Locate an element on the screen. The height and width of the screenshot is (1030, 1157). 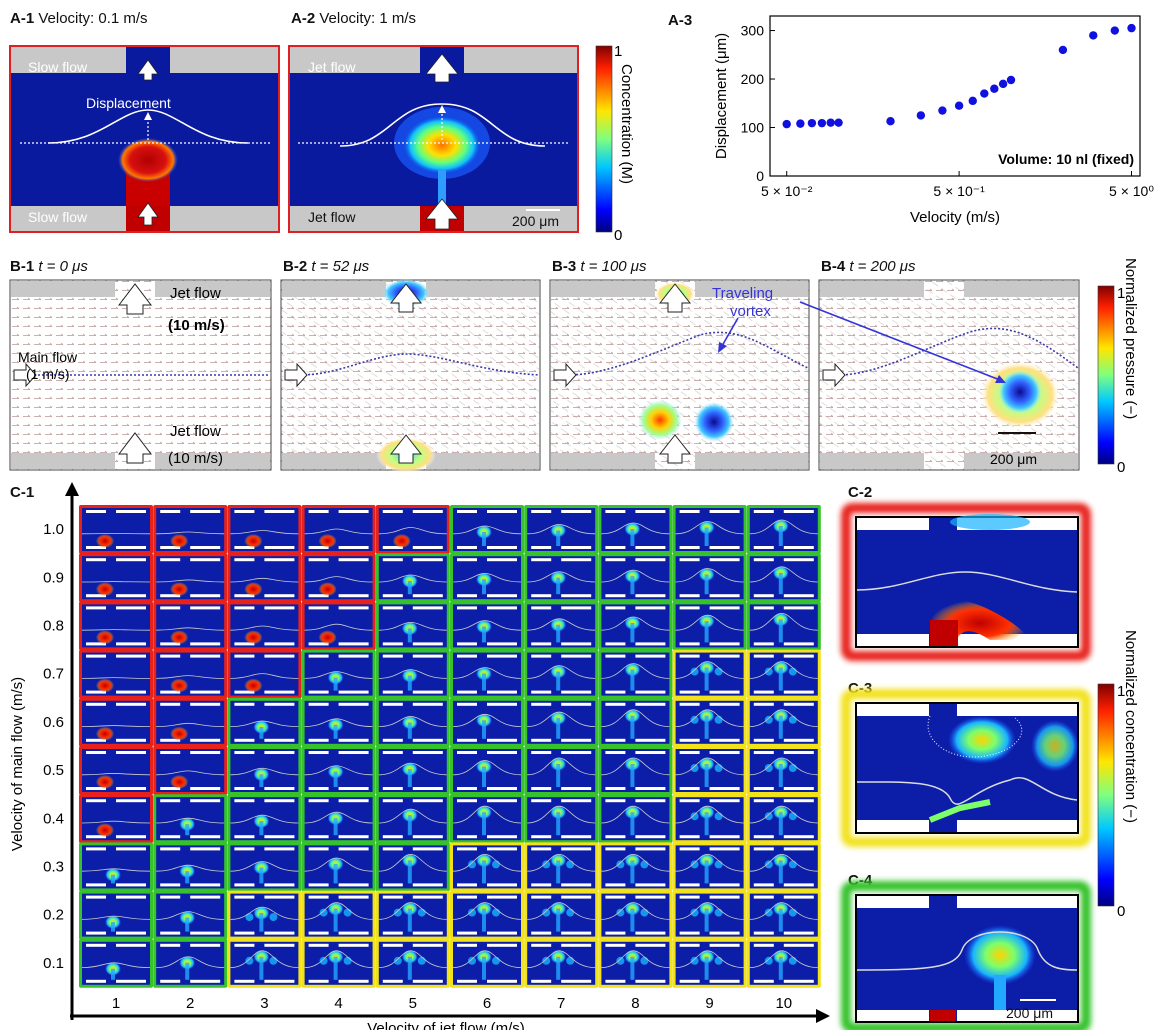
panel-b2-title: B-2 t = 52 μs is located at coordinates (326, 266).